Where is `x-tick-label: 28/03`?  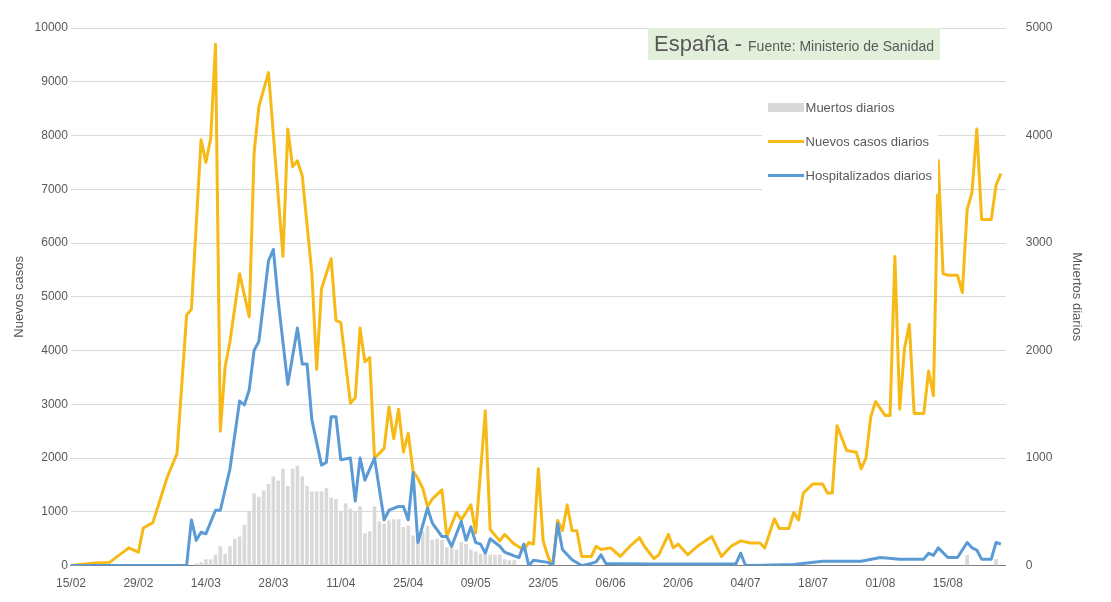
x-tick-label: 28/03 is located at coordinates (273, 583).